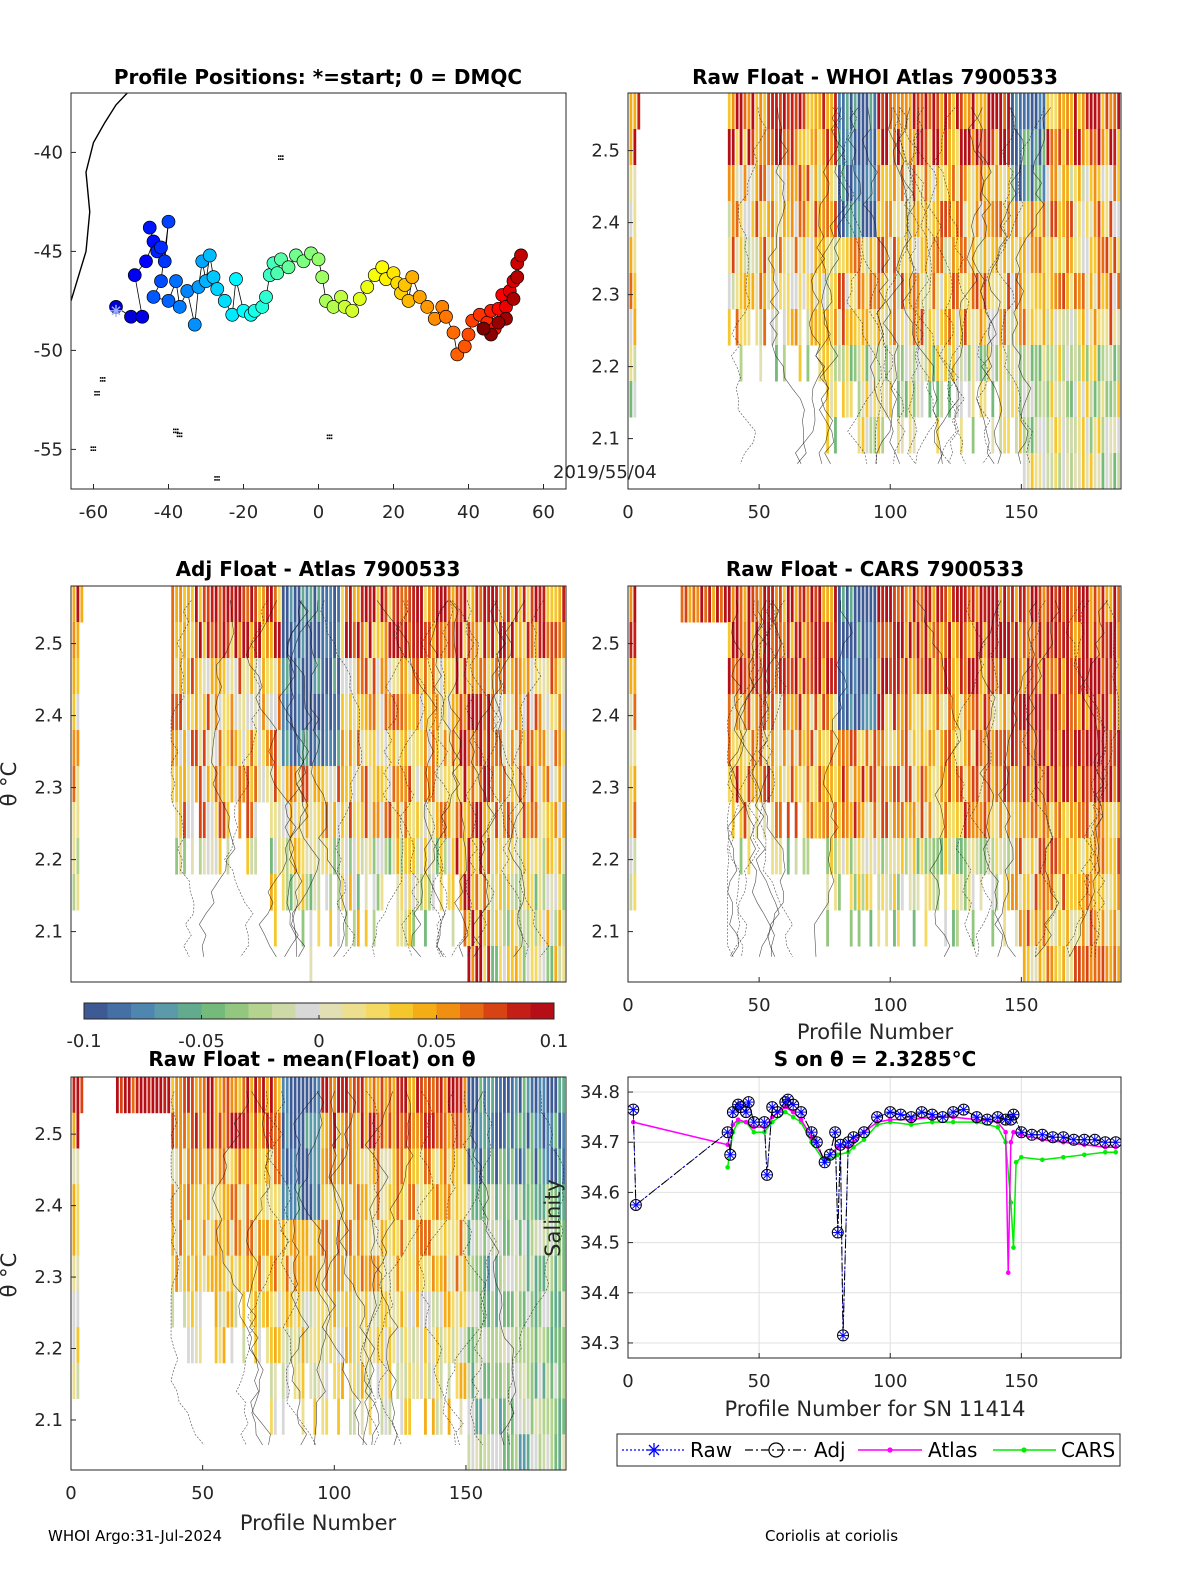  What do you see at coordinates (381, 1268) in the screenshot?
I see `contour-line` at bounding box center [381, 1268].